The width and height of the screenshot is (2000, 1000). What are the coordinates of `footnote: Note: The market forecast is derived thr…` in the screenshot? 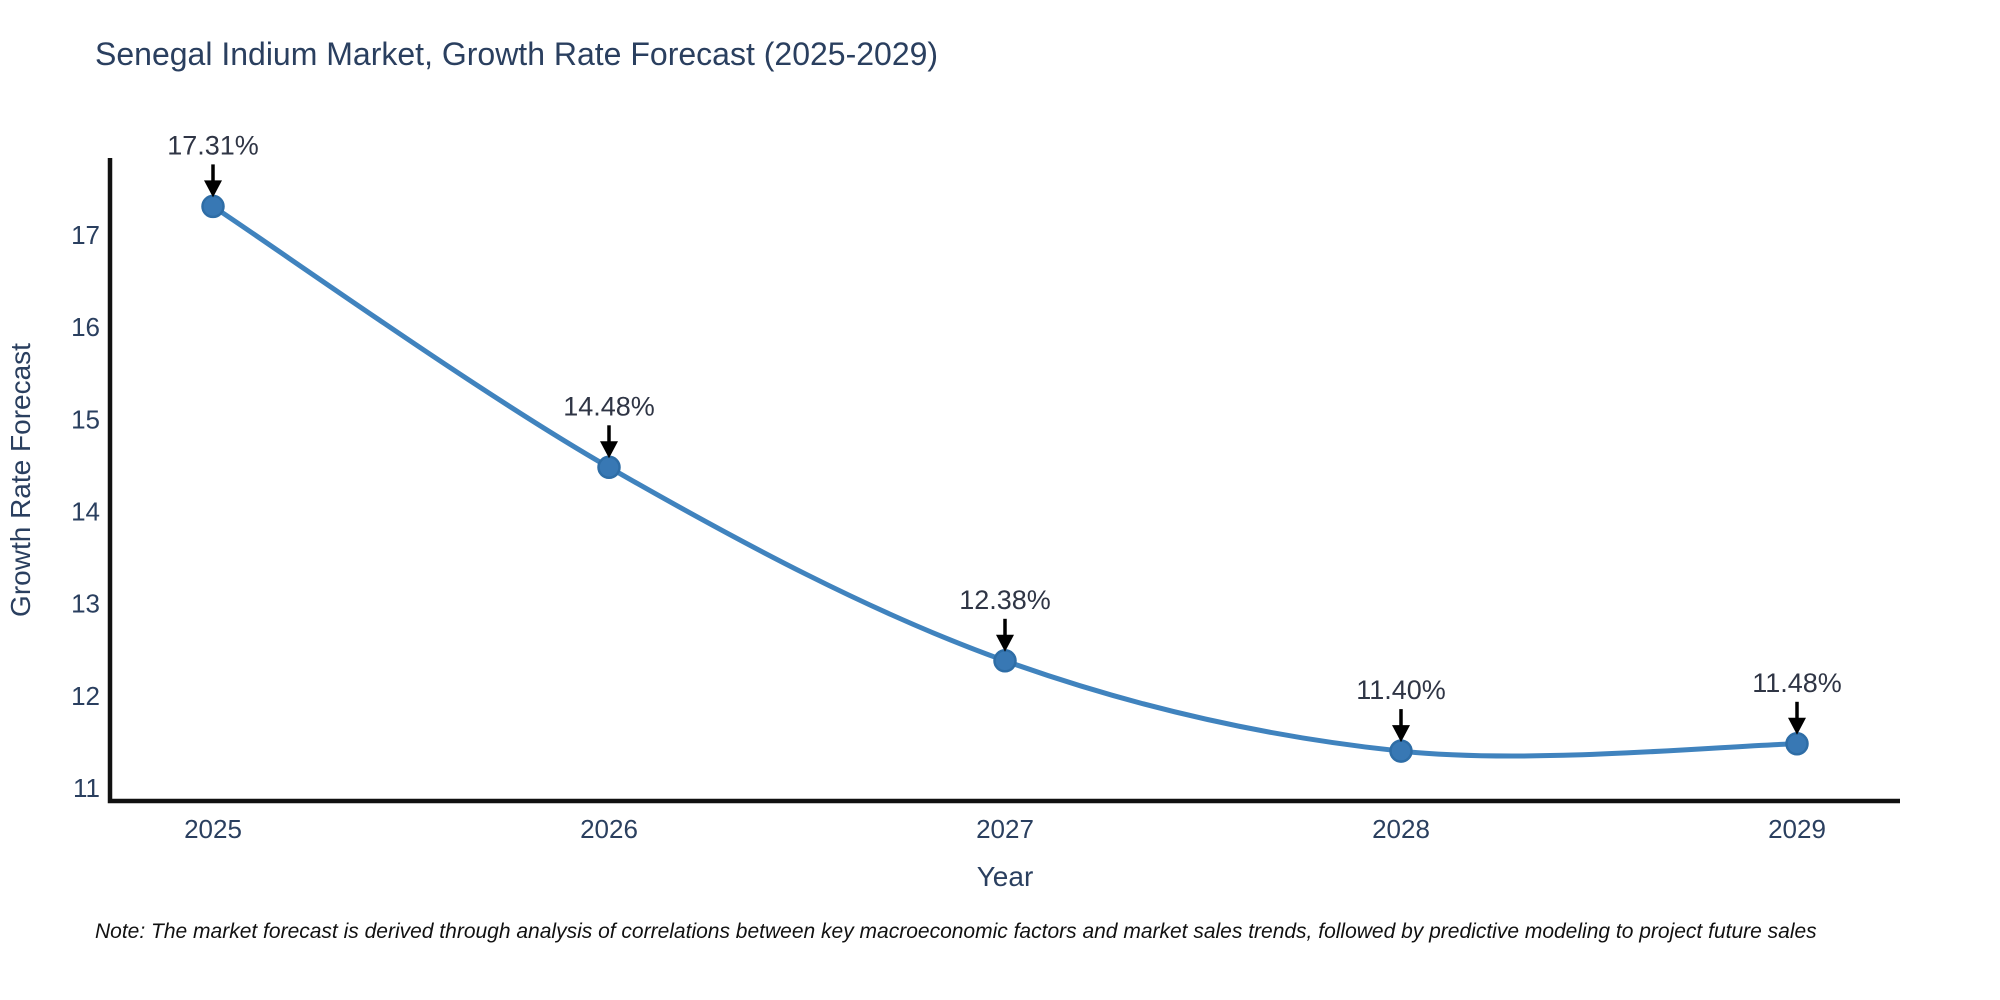 It's located at (956, 931).